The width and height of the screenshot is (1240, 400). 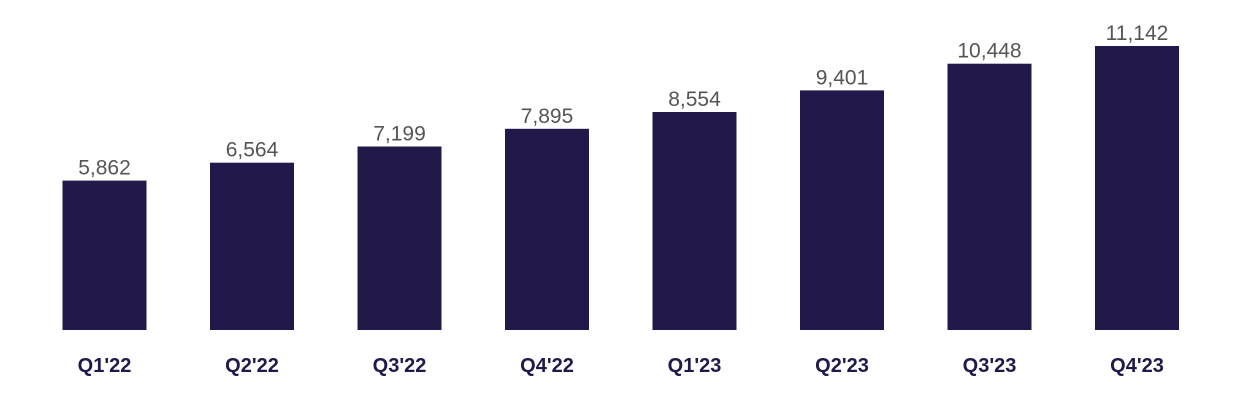 I want to click on value-label-3: 7,895, so click(x=547, y=116).